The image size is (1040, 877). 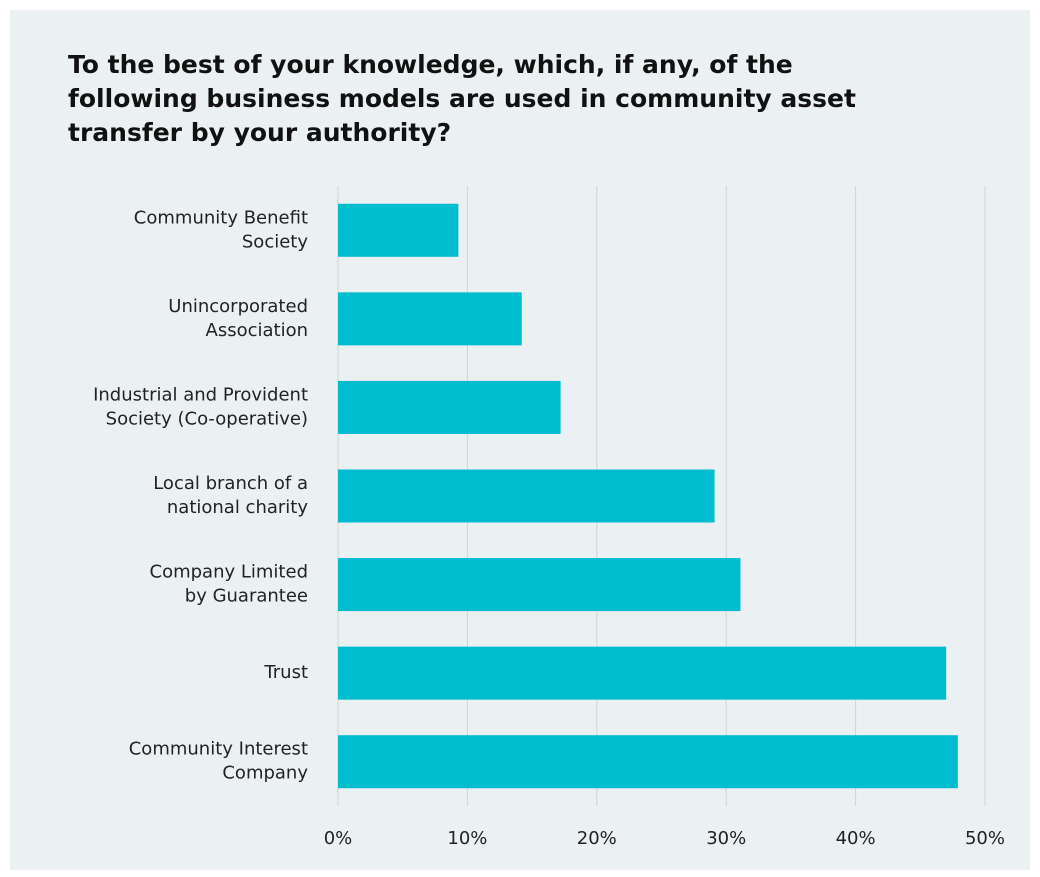 What do you see at coordinates (229, 584) in the screenshot?
I see `y-tick-label: Company Limited by Guarantee` at bounding box center [229, 584].